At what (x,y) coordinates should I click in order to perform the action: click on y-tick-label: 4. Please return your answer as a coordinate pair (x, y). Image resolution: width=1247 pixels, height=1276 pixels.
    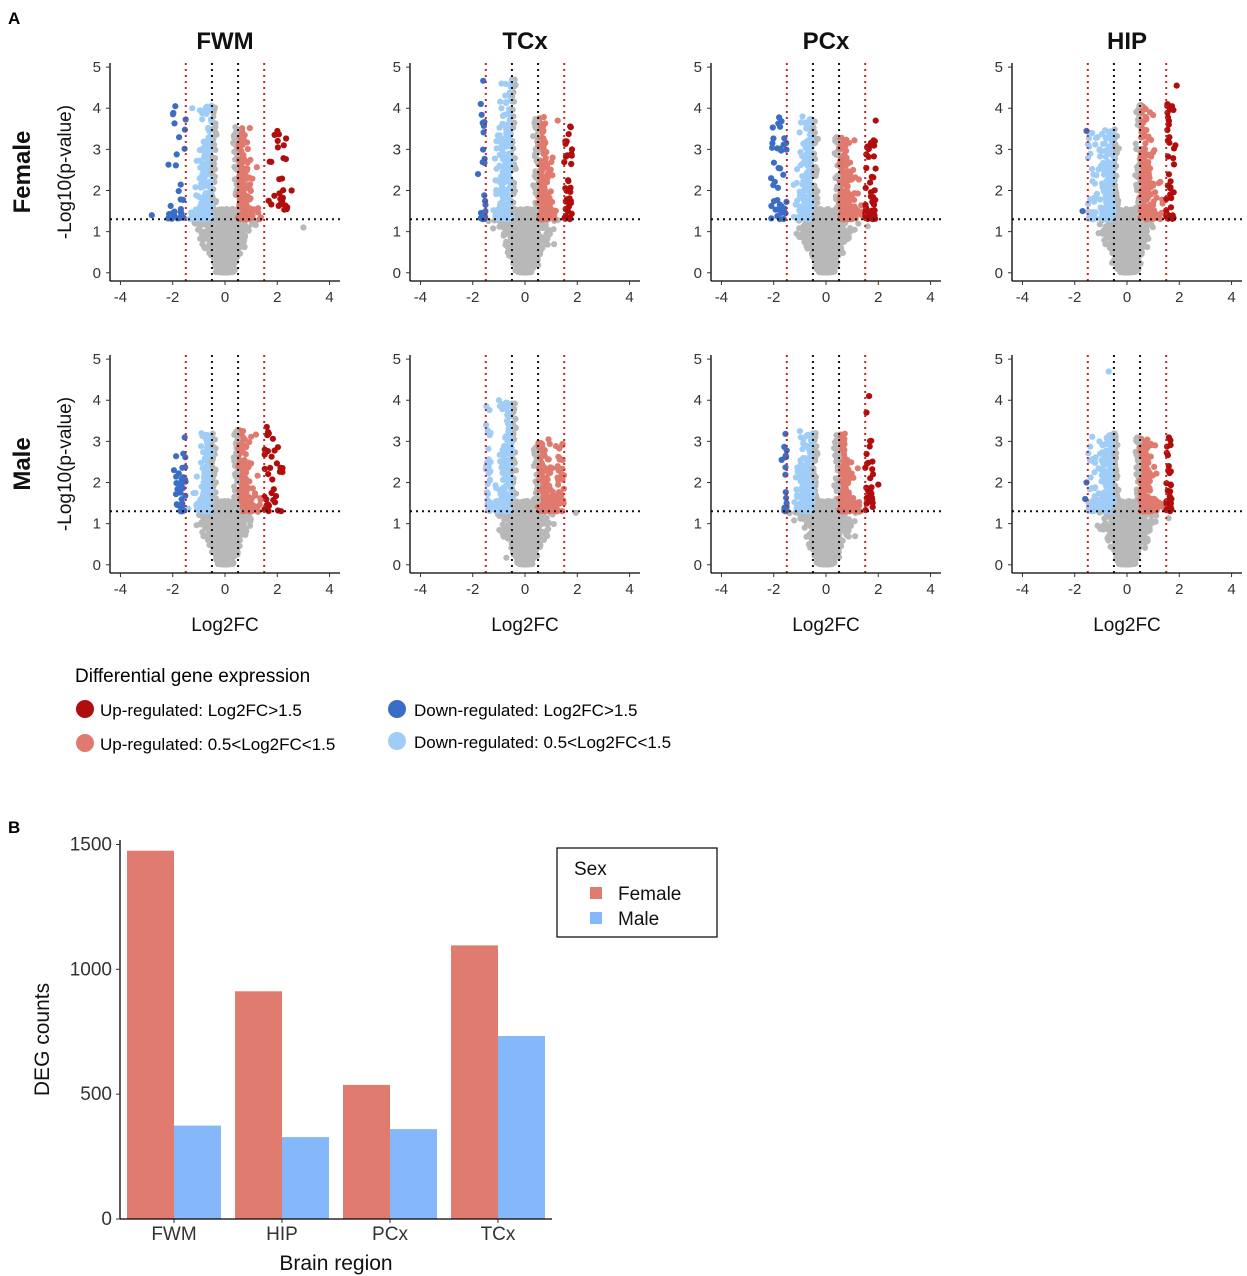
    Looking at the image, I should click on (397, 108).